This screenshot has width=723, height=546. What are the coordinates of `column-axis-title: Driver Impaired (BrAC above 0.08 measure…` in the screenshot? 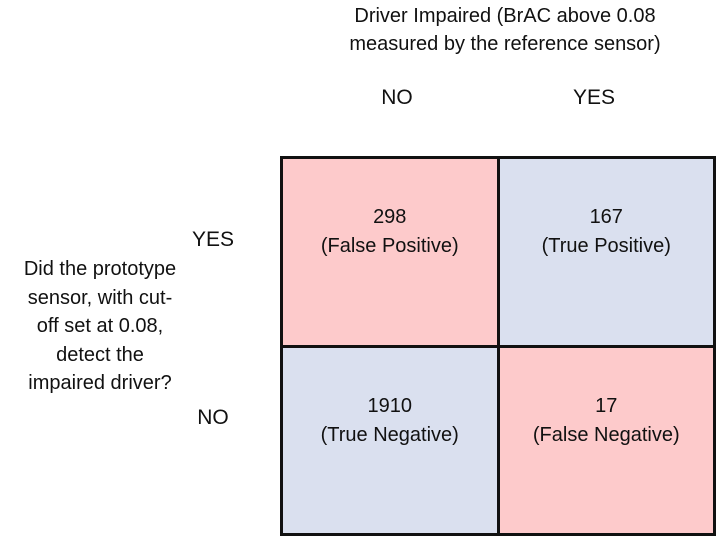 It's located at (505, 30).